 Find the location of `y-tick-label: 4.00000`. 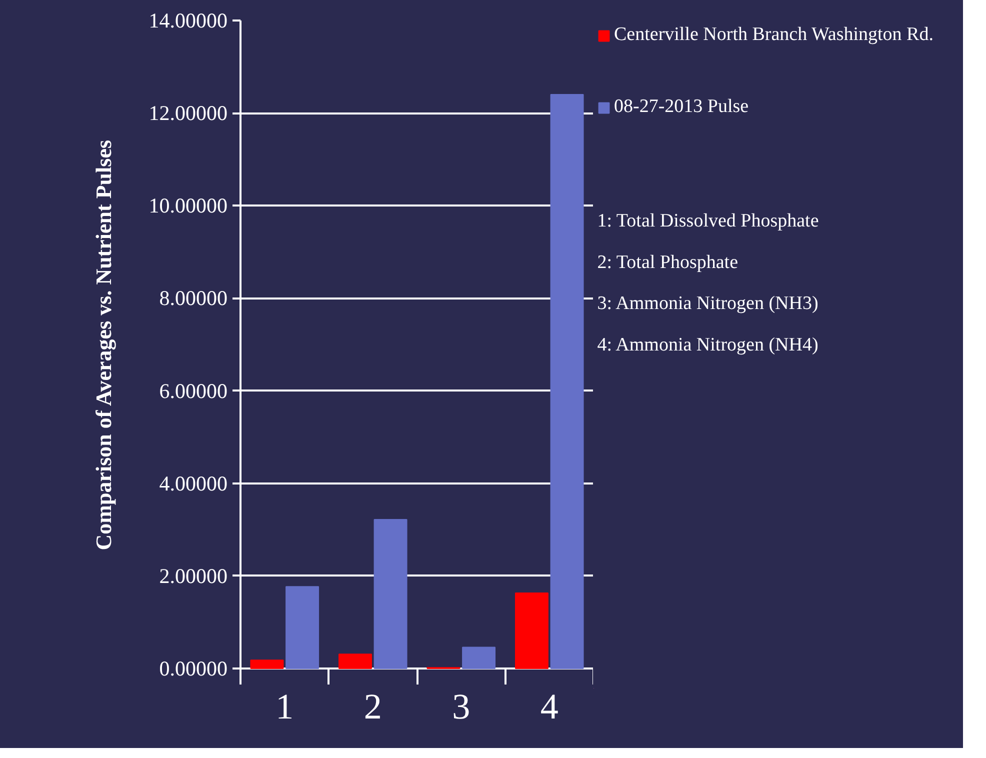

y-tick-label: 4.00000 is located at coordinates (193, 483).